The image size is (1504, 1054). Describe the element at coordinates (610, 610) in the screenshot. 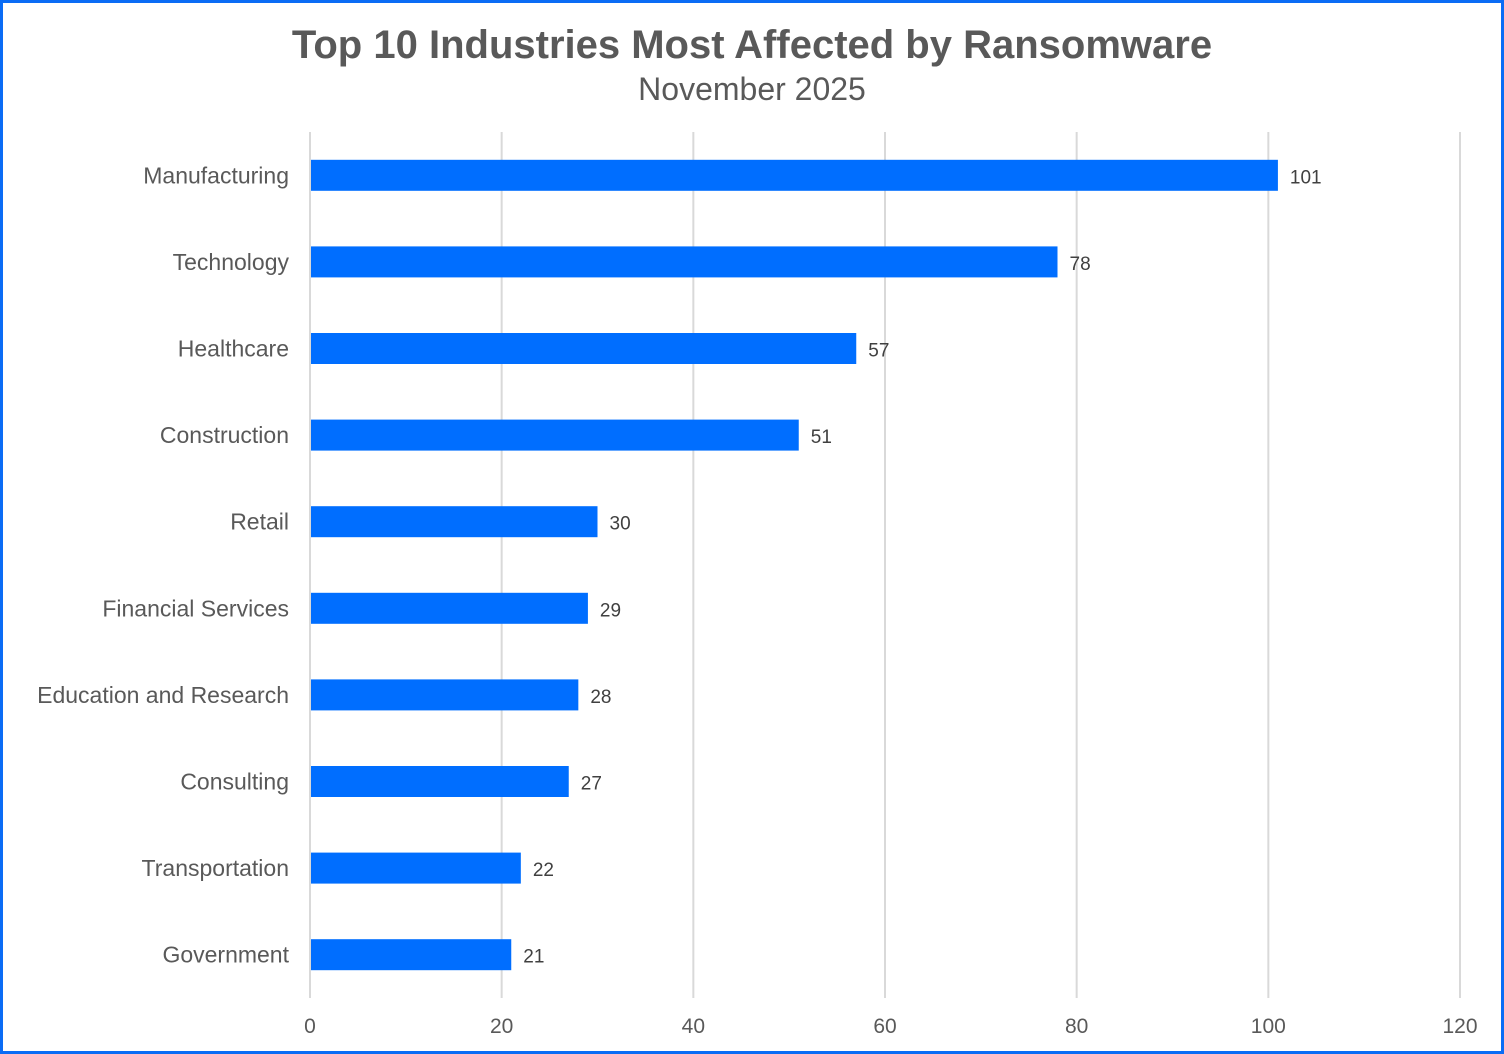

I see `data-label: 29` at that location.